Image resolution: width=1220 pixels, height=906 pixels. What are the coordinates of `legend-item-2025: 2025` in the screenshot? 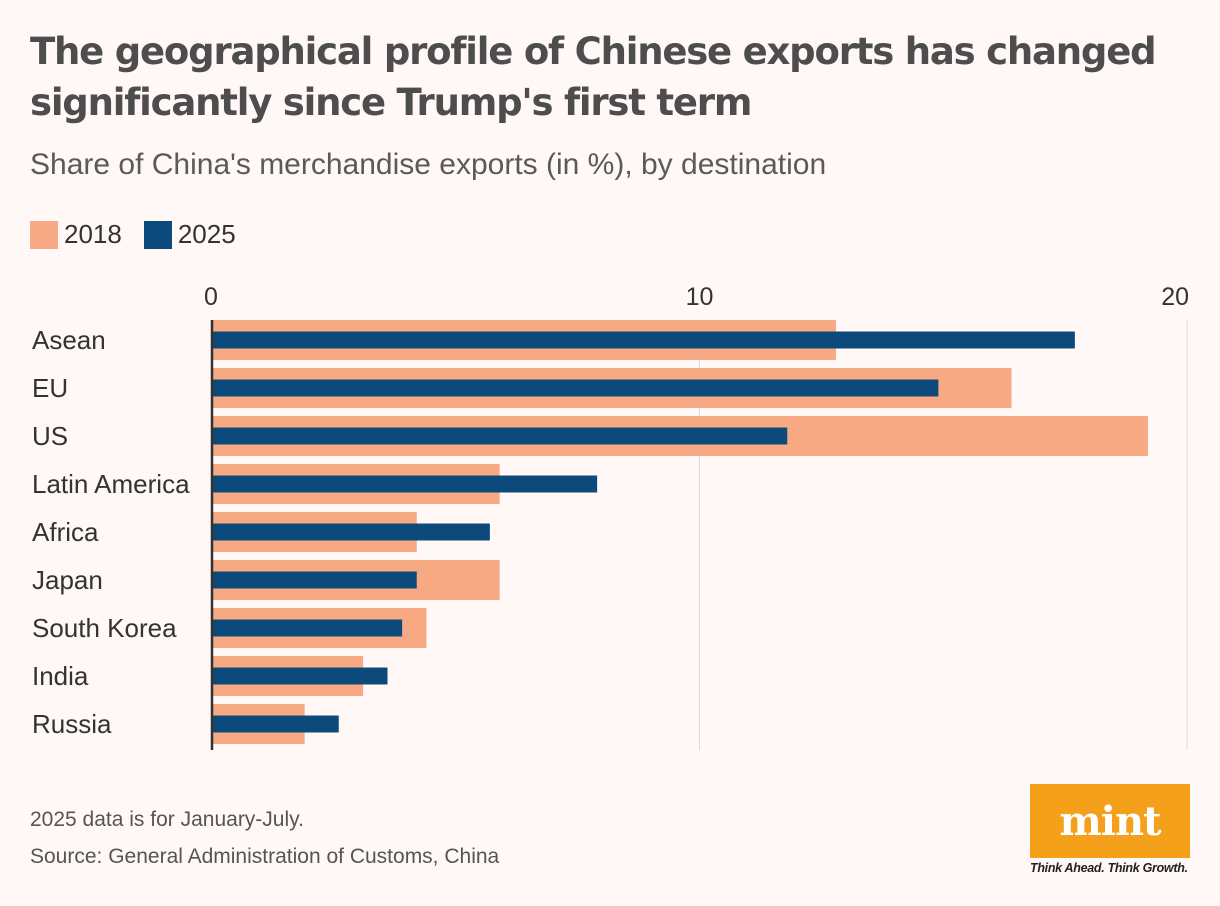 It's located at (189, 234).